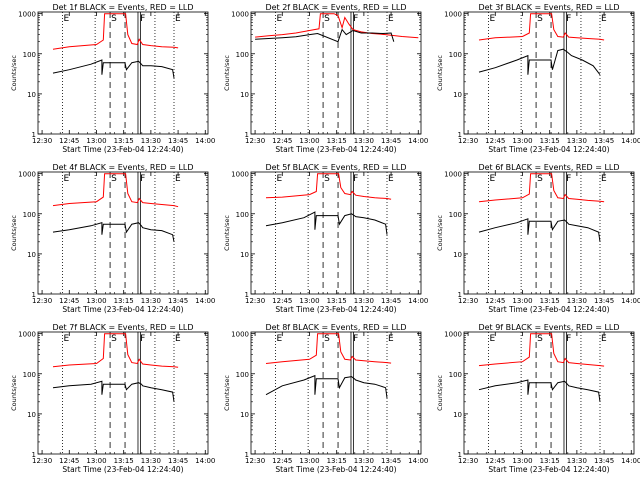 This screenshot has width=640, height=480. I want to click on panel-title: Det 6f BLACK = Events, RED = LLD, so click(548, 167).